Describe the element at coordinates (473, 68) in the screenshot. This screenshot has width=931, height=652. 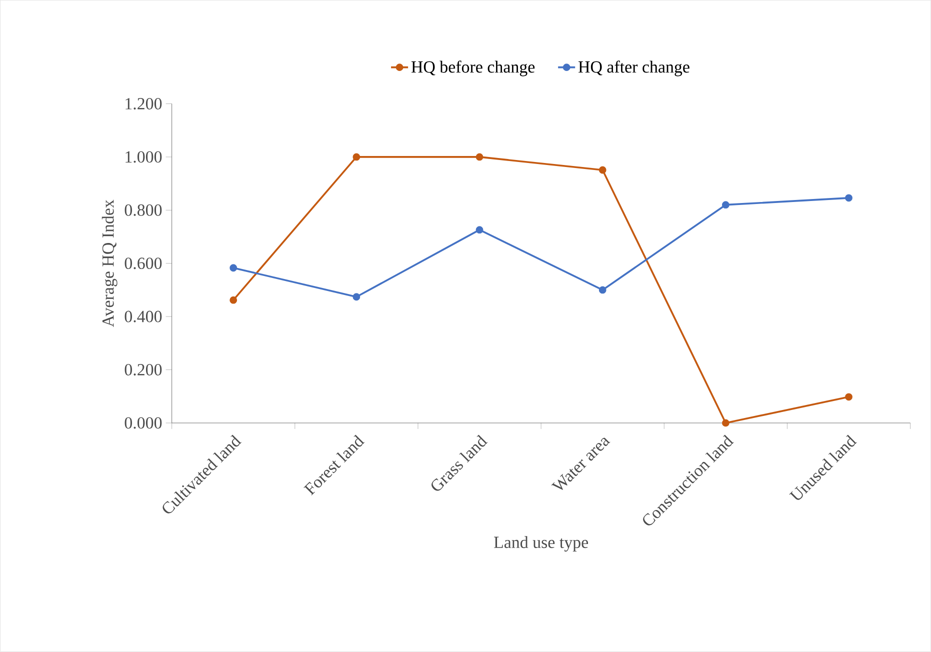
I see `legend-label: HQ before change` at that location.